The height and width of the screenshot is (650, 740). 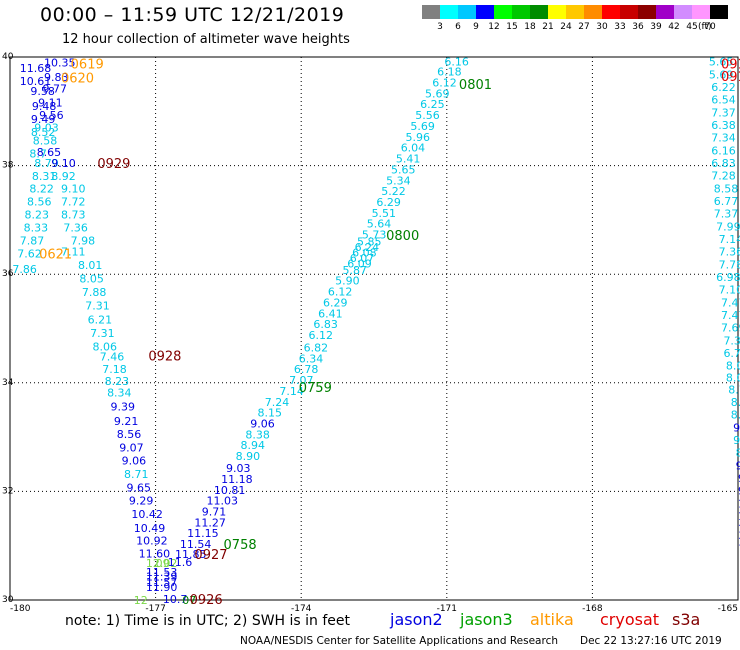 What do you see at coordinates (191, 554) in the screenshot?
I see `wave-height-value: 11.85` at bounding box center [191, 554].